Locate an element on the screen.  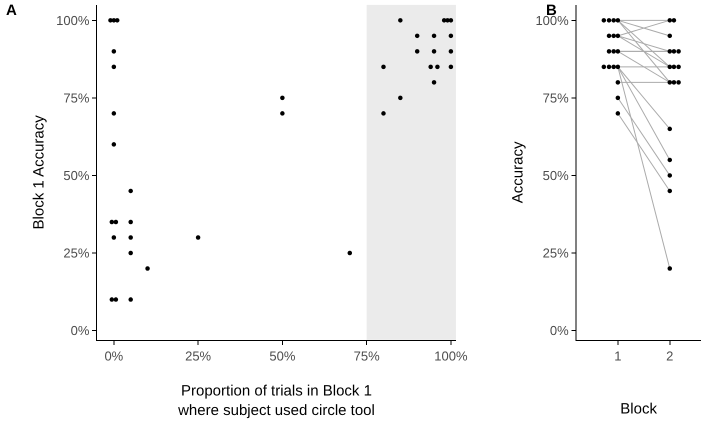
y-tick-label: 100% is located at coordinates (73, 20).